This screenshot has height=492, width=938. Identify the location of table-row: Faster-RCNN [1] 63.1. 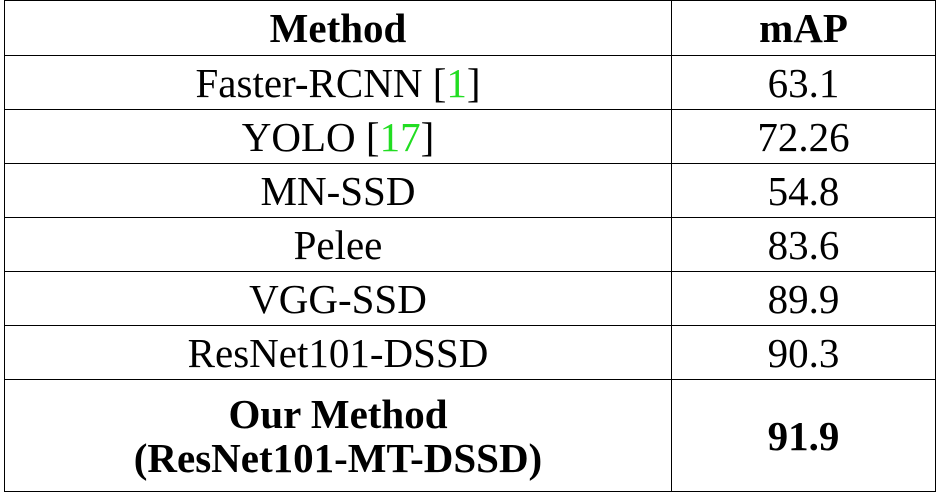
(470, 82).